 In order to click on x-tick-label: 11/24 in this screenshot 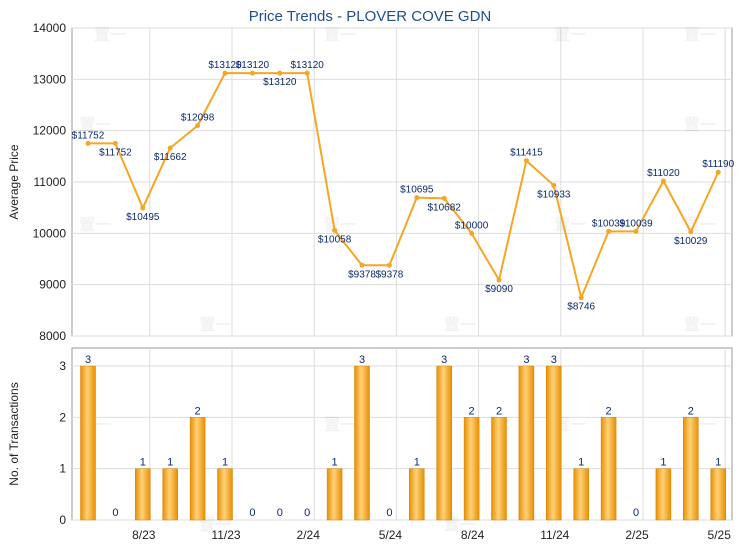, I will do `click(554, 535)`.